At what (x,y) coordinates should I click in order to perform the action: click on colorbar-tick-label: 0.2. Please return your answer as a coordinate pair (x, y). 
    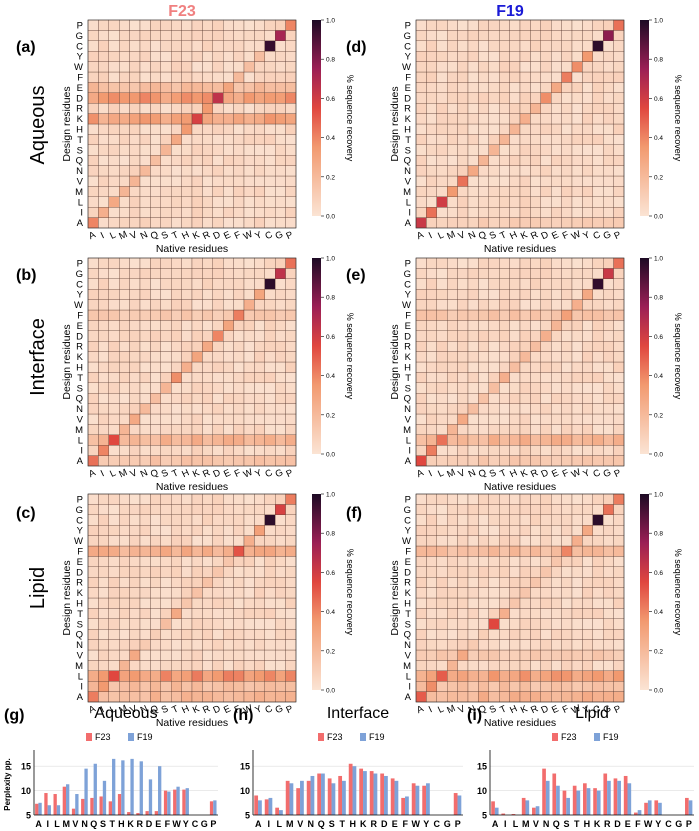
    Looking at the image, I should click on (330, 177).